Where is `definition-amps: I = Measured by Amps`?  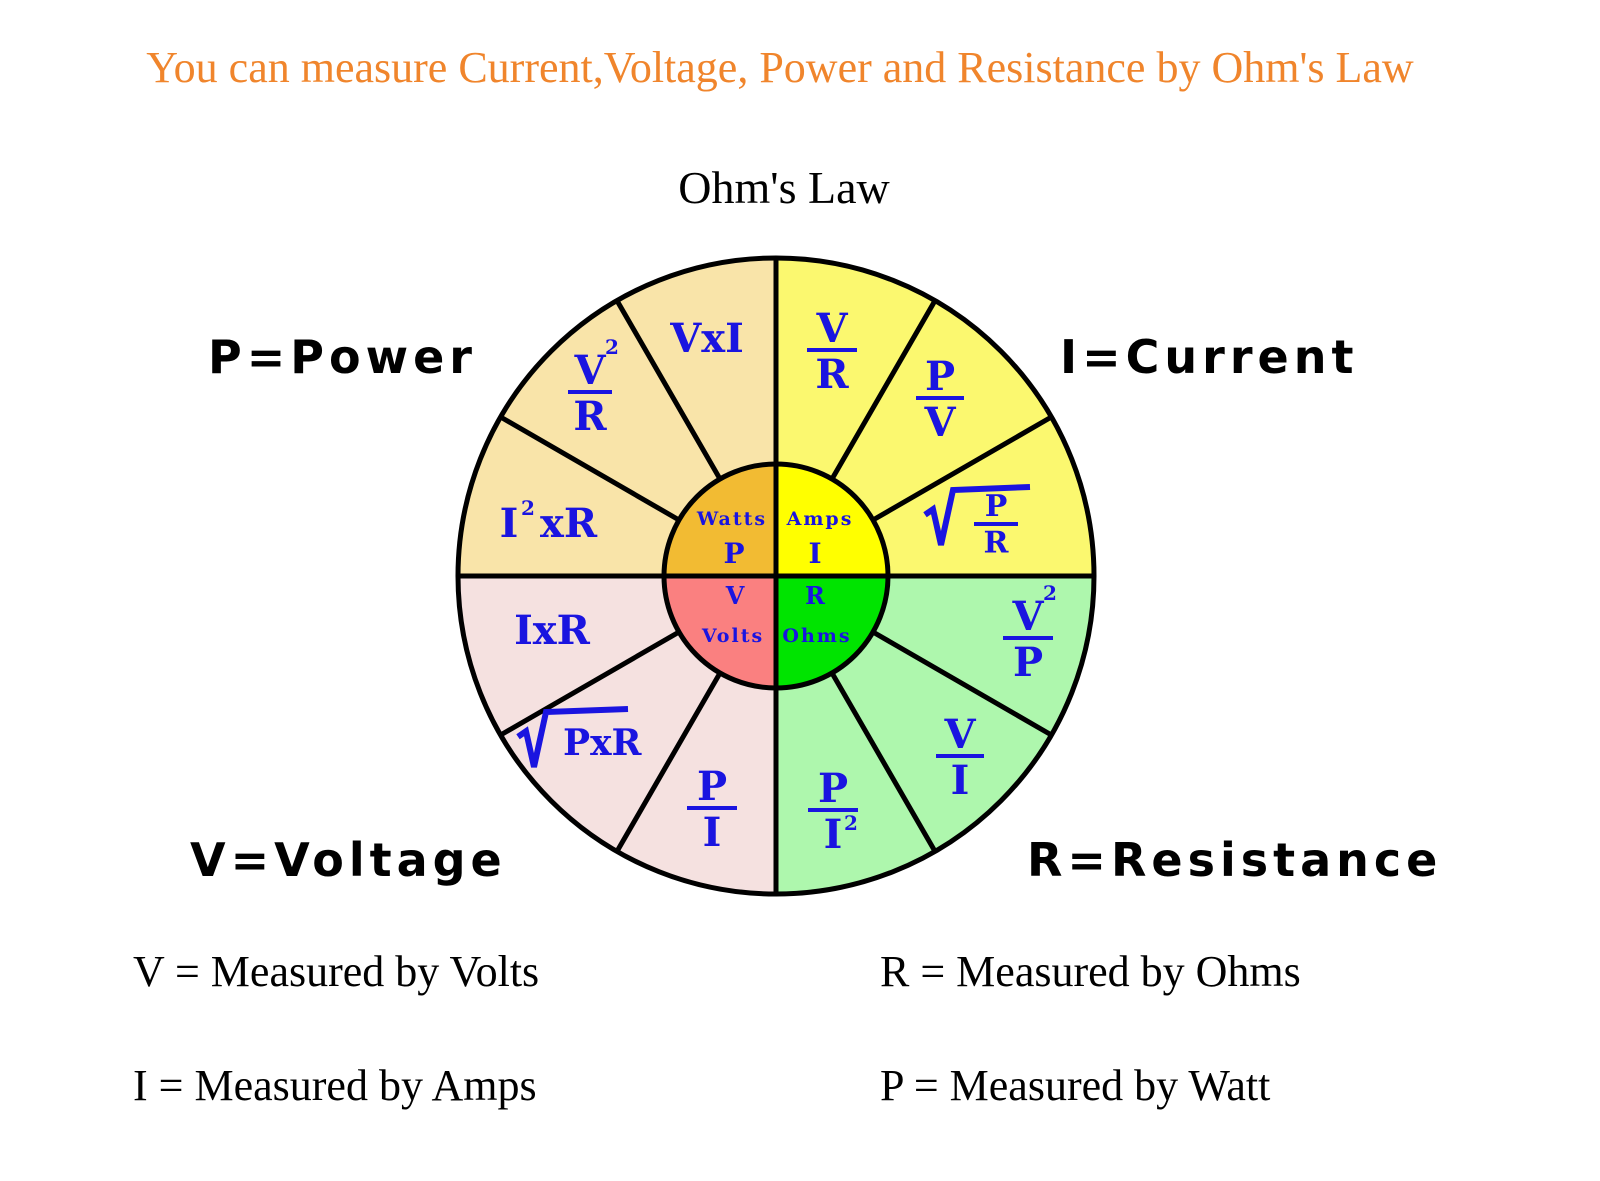
definition-amps: I = Measured by Amps is located at coordinates (335, 1085).